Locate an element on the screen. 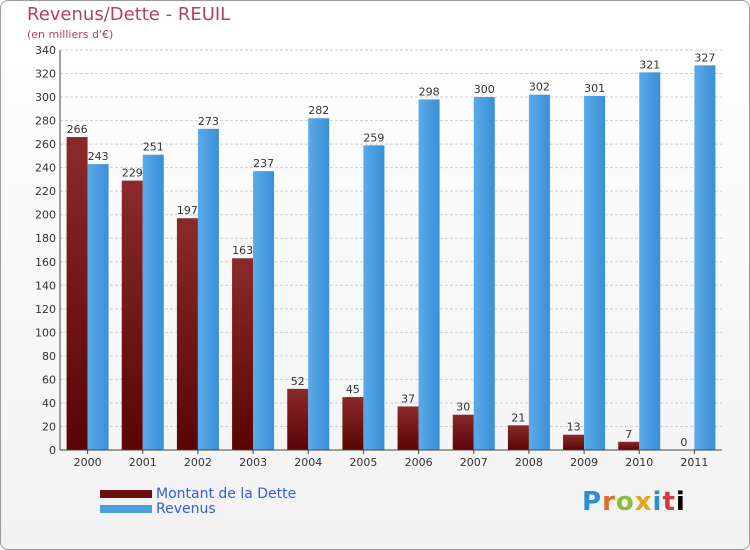 The height and width of the screenshot is (550, 750). proxiti-logo: Proxiti is located at coordinates (634, 502).